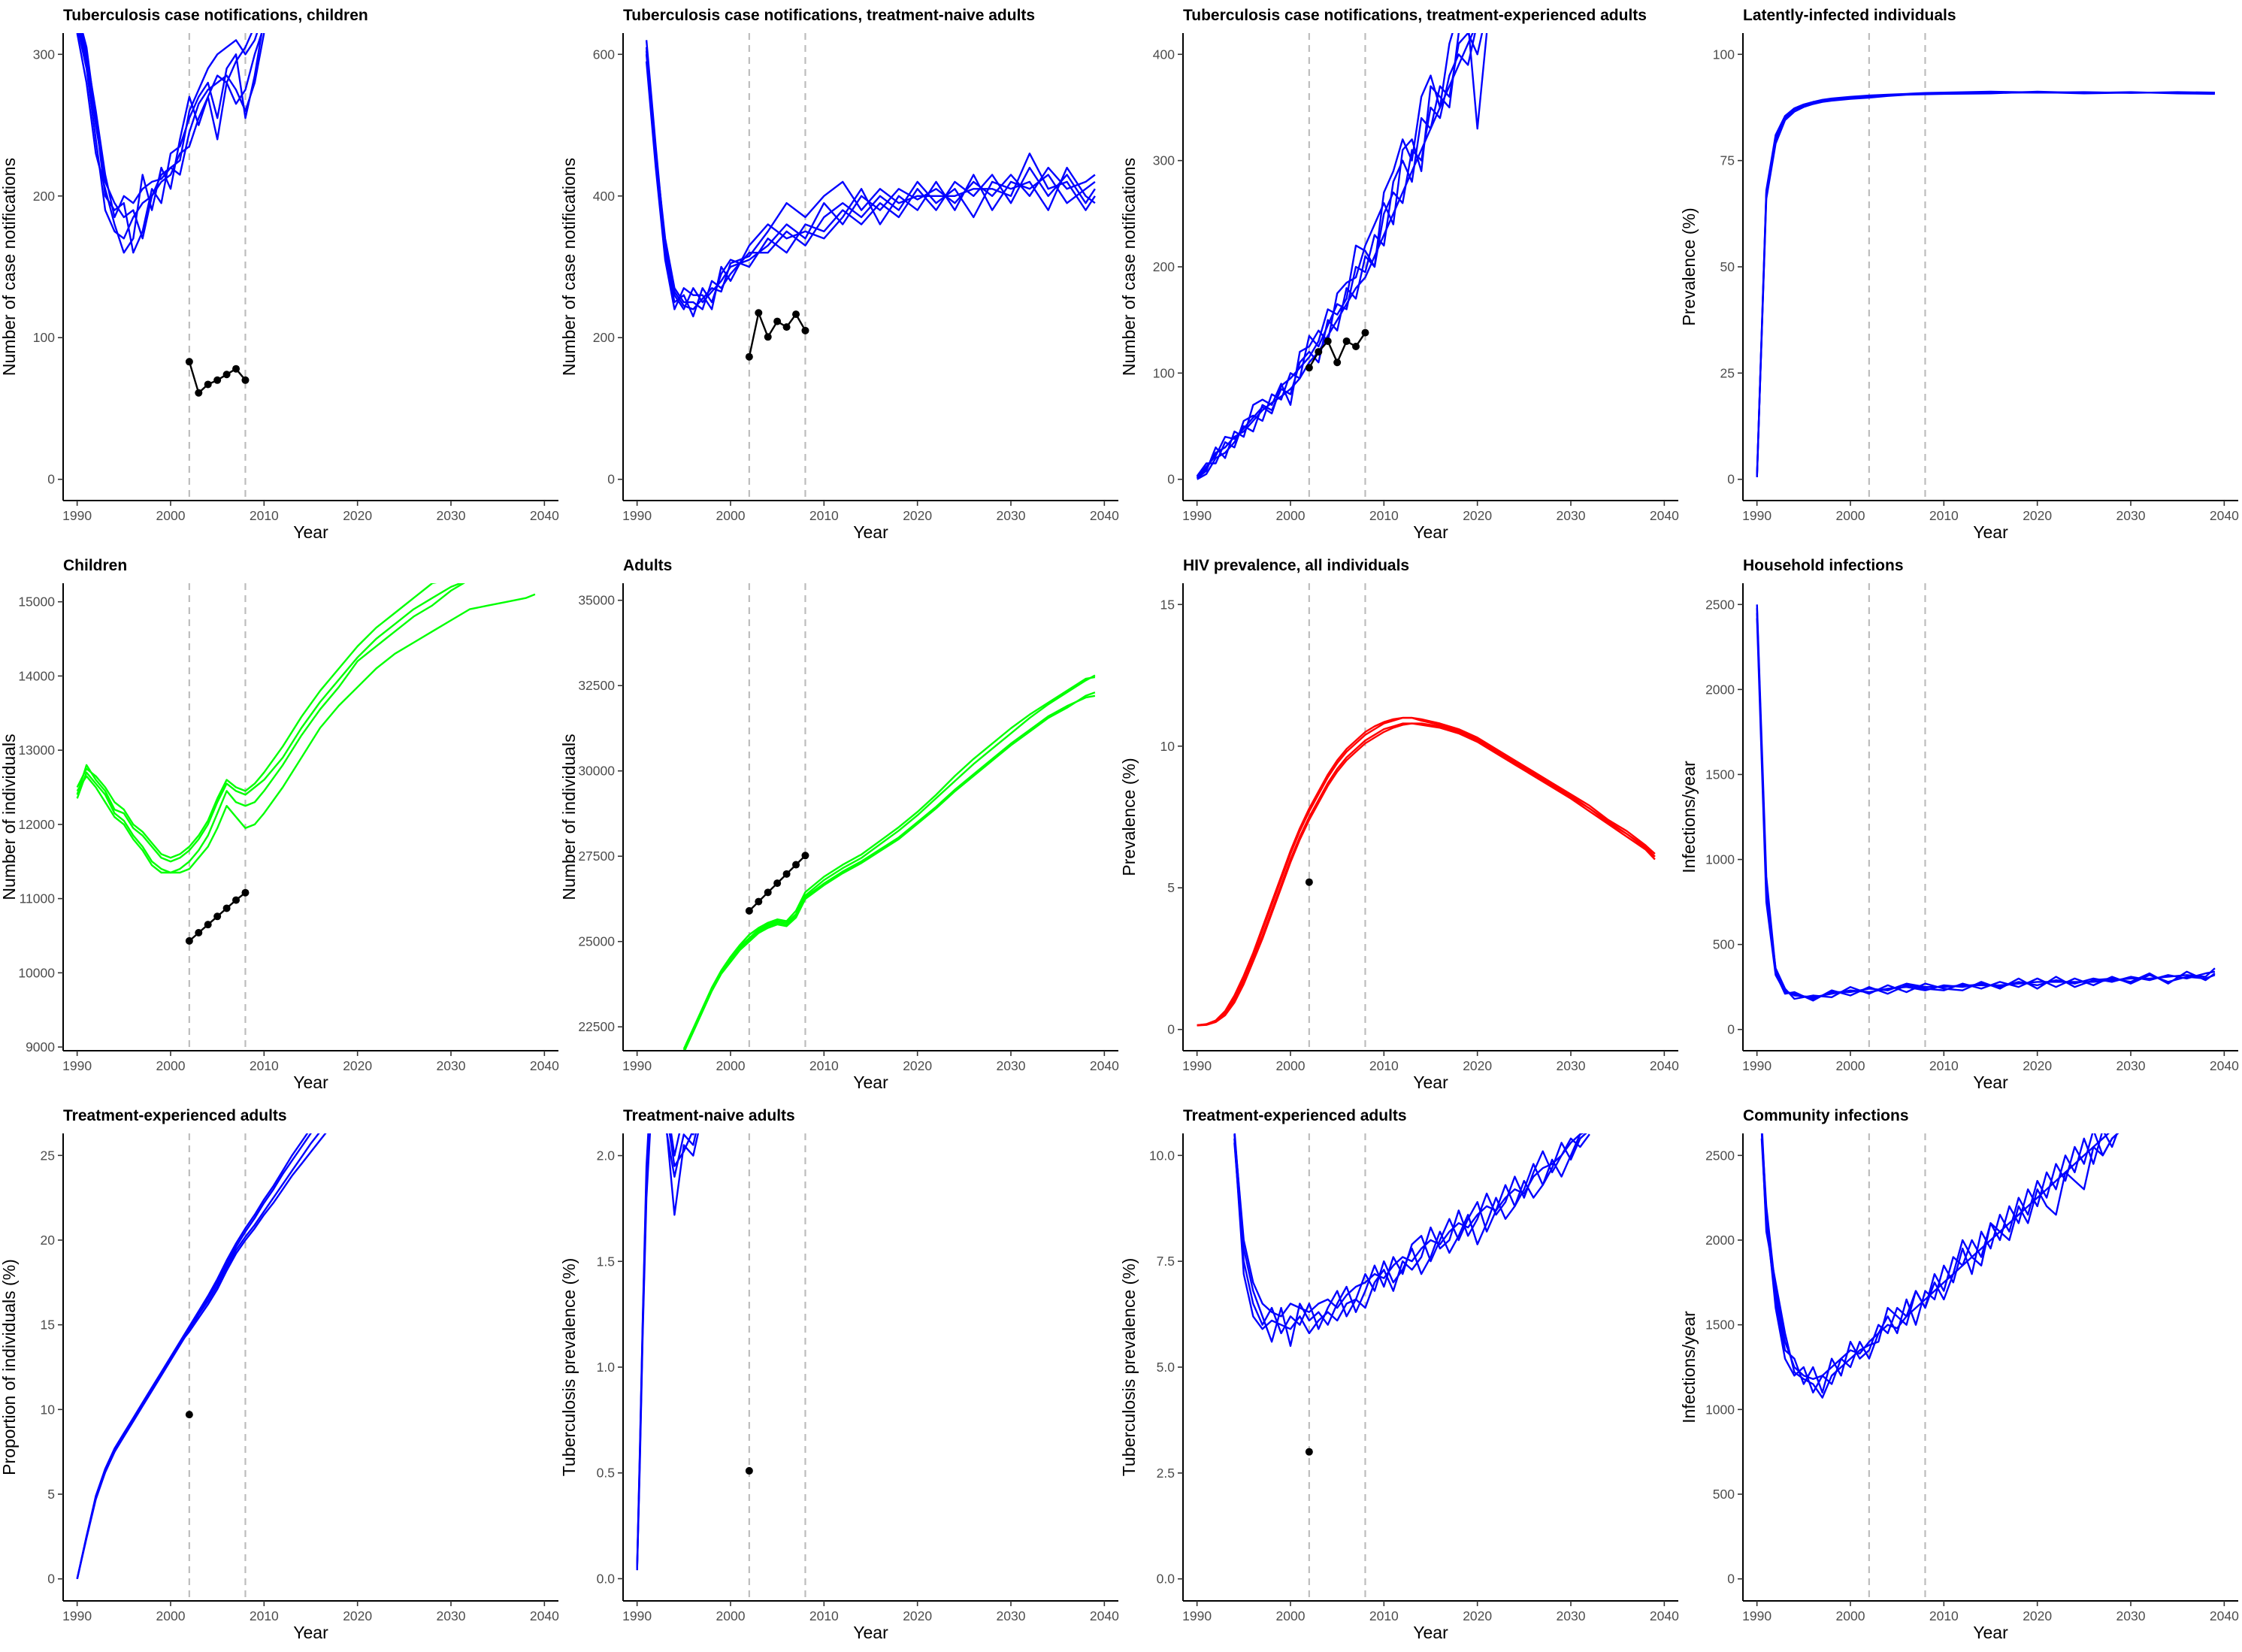 This screenshot has height=1652, width=2242. Describe the element at coordinates (1720, 1241) in the screenshot. I see `y-tick-label: 2000` at that location.